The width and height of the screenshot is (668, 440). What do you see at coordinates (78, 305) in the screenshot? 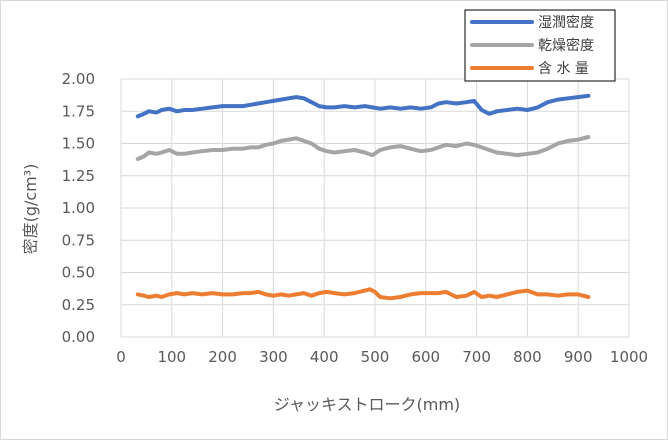
I see `y-tick-label: 0.25` at bounding box center [78, 305].